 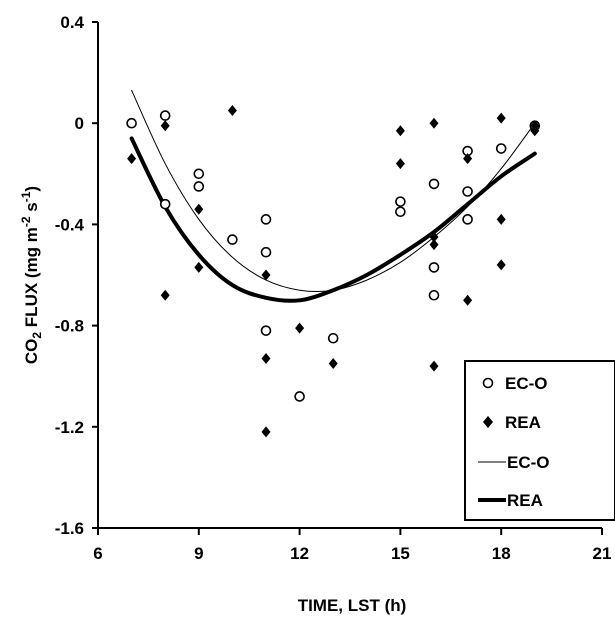 What do you see at coordinates (198, 553) in the screenshot?
I see `x-tick-label: 9` at bounding box center [198, 553].